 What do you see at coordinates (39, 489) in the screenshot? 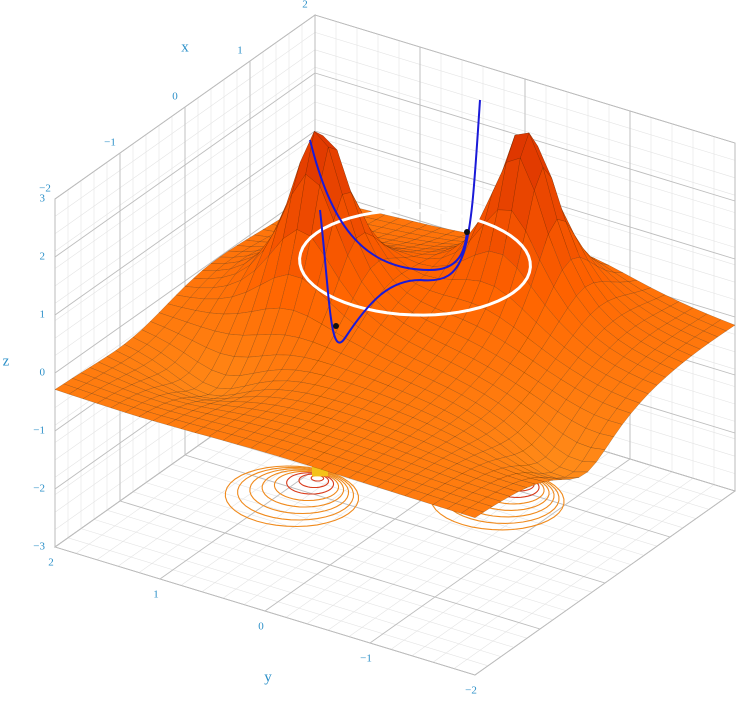
I see `z-tick-label: −2` at bounding box center [39, 489].